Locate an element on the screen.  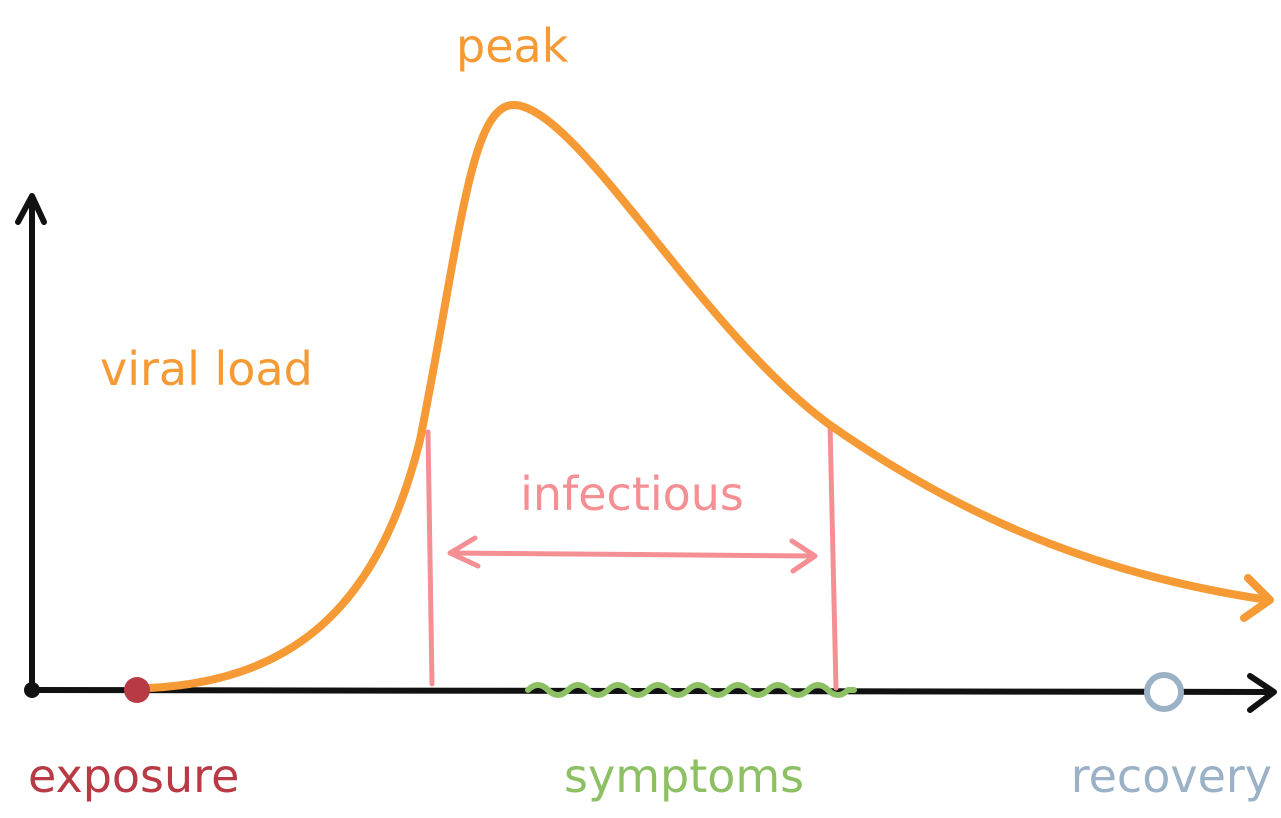
recovery-label: recovery is located at coordinates (1171, 776).